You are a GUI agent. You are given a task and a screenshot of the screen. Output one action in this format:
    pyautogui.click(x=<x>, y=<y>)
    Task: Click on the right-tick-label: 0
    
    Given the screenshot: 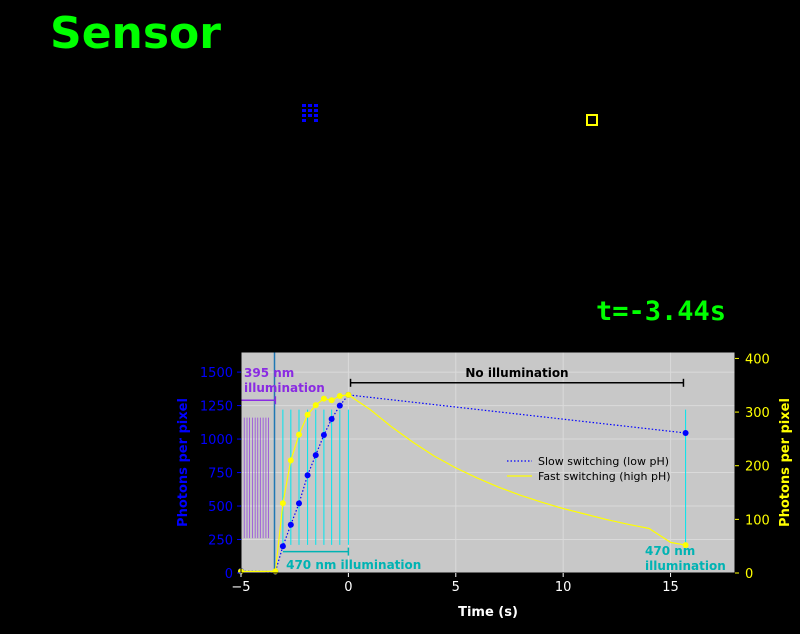 What is the action you would take?
    pyautogui.click(x=749, y=574)
    